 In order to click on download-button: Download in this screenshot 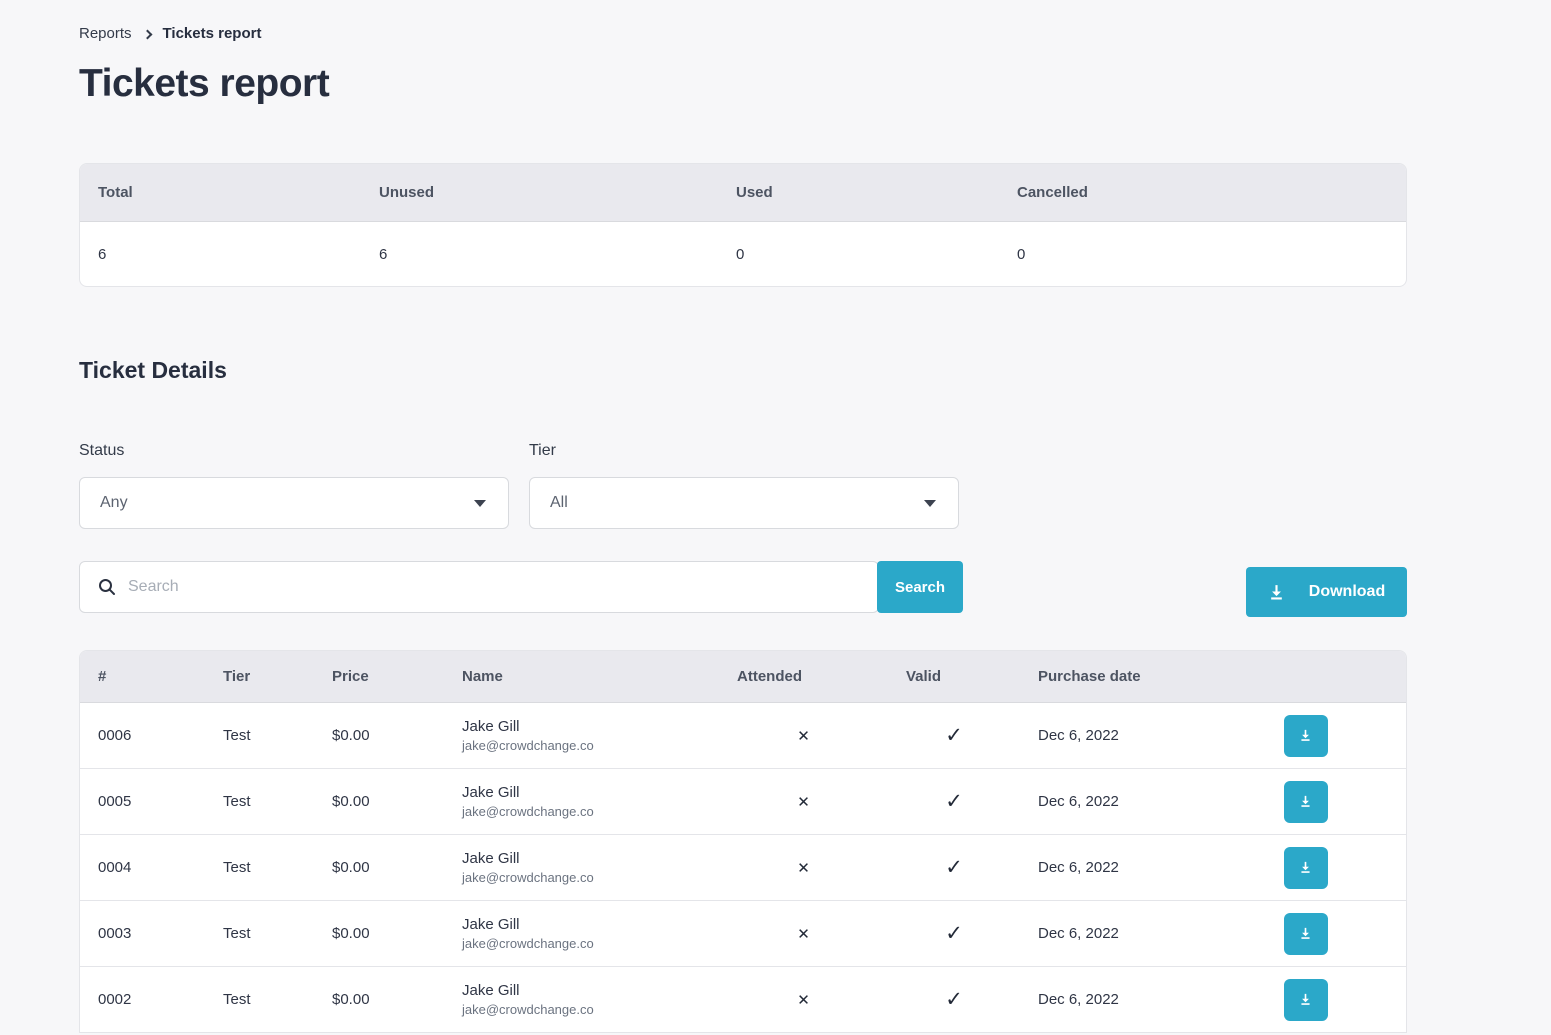, I will do `click(1326, 592)`.